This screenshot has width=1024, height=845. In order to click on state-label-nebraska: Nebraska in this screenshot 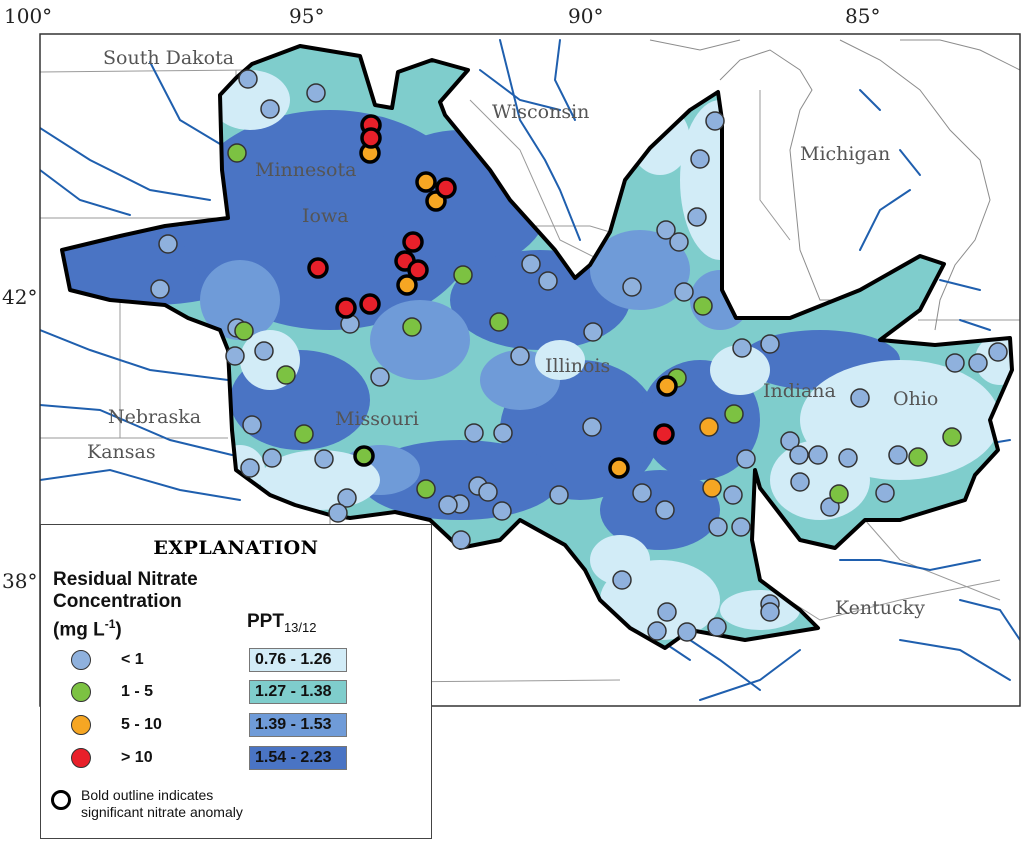, I will do `click(154, 417)`.